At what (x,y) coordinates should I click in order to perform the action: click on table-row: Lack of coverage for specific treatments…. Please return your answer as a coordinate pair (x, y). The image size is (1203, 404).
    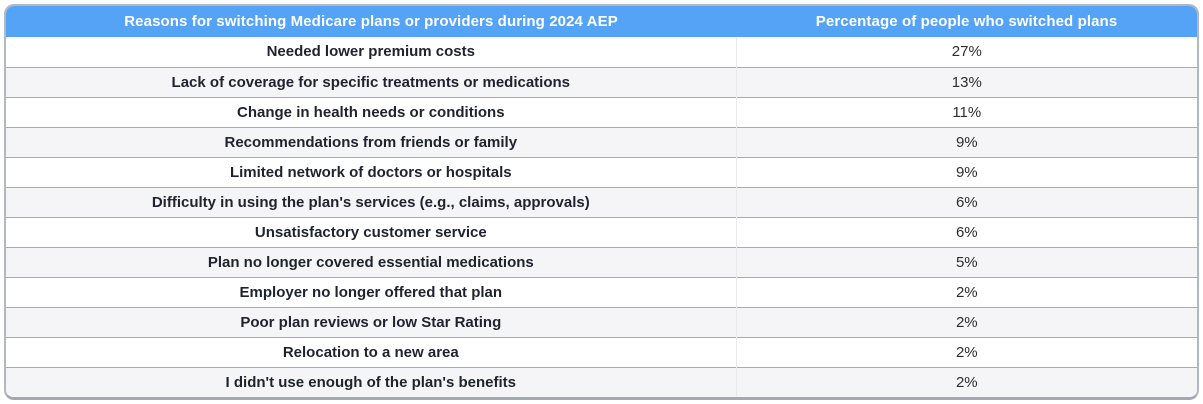
    Looking at the image, I should click on (601, 81).